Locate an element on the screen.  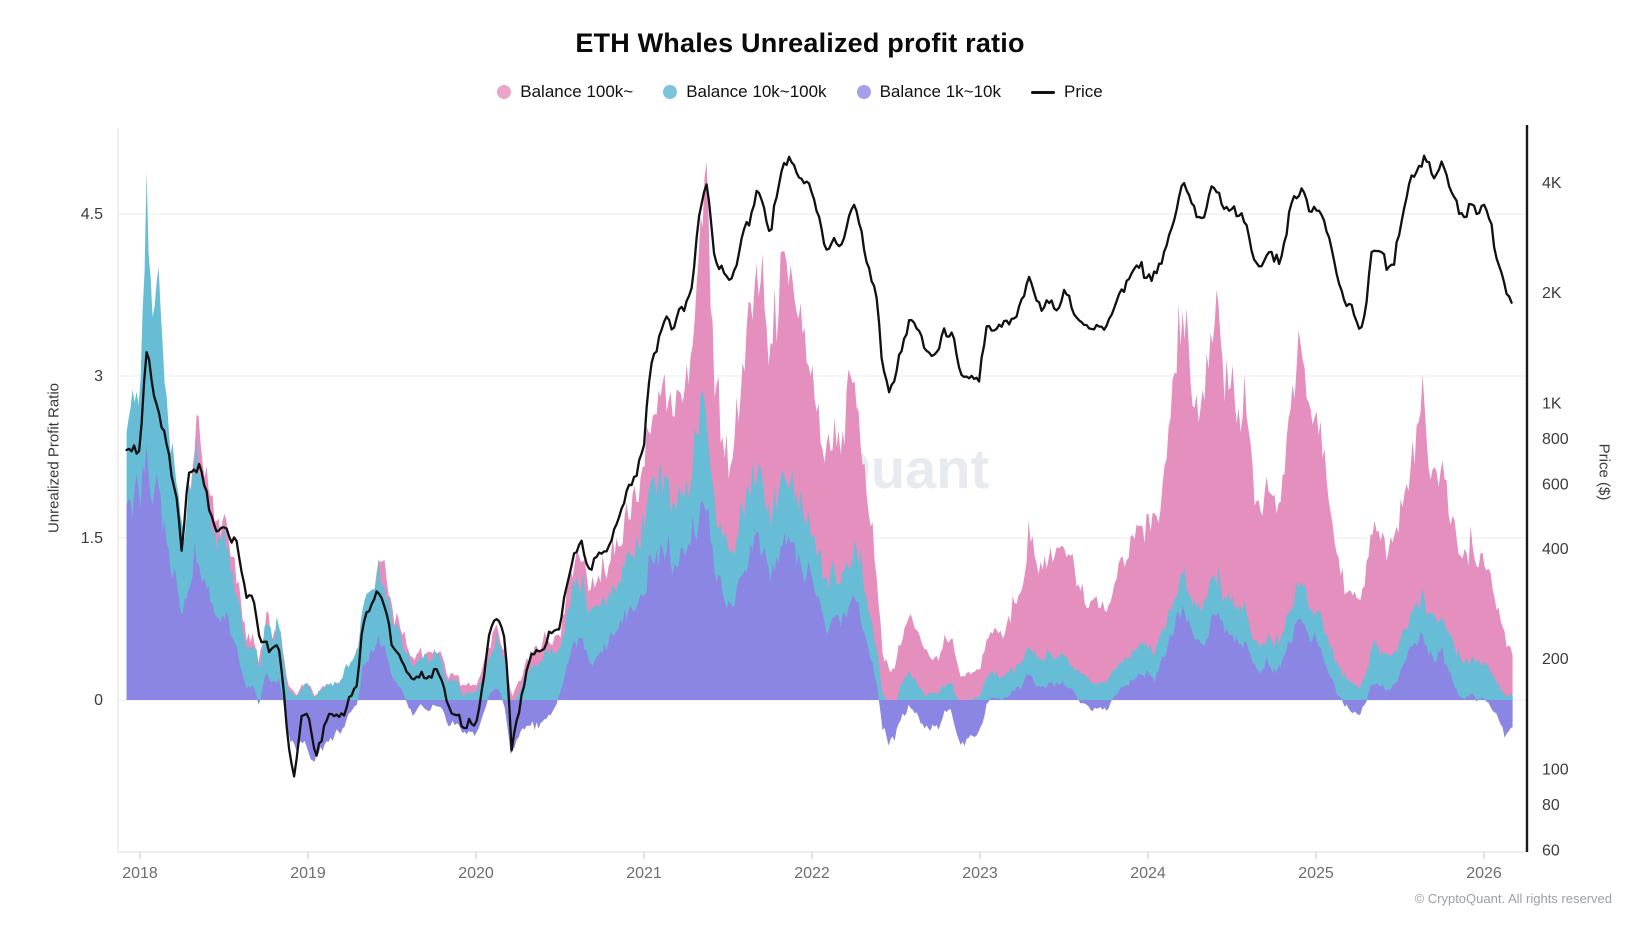
price-line-icon is located at coordinates (1043, 92).